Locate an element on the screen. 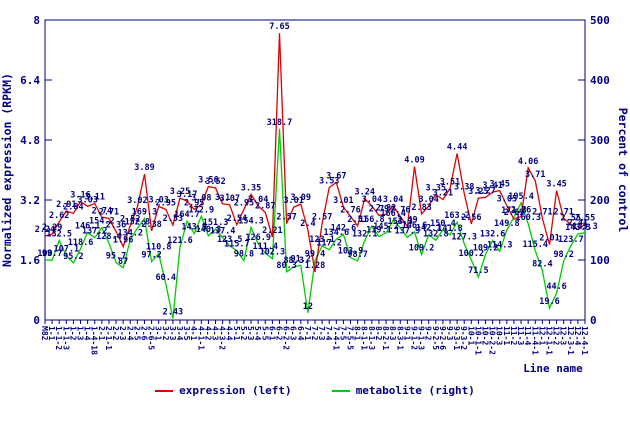  metabolite-point-label: 140.3 is located at coordinates (209, 230).